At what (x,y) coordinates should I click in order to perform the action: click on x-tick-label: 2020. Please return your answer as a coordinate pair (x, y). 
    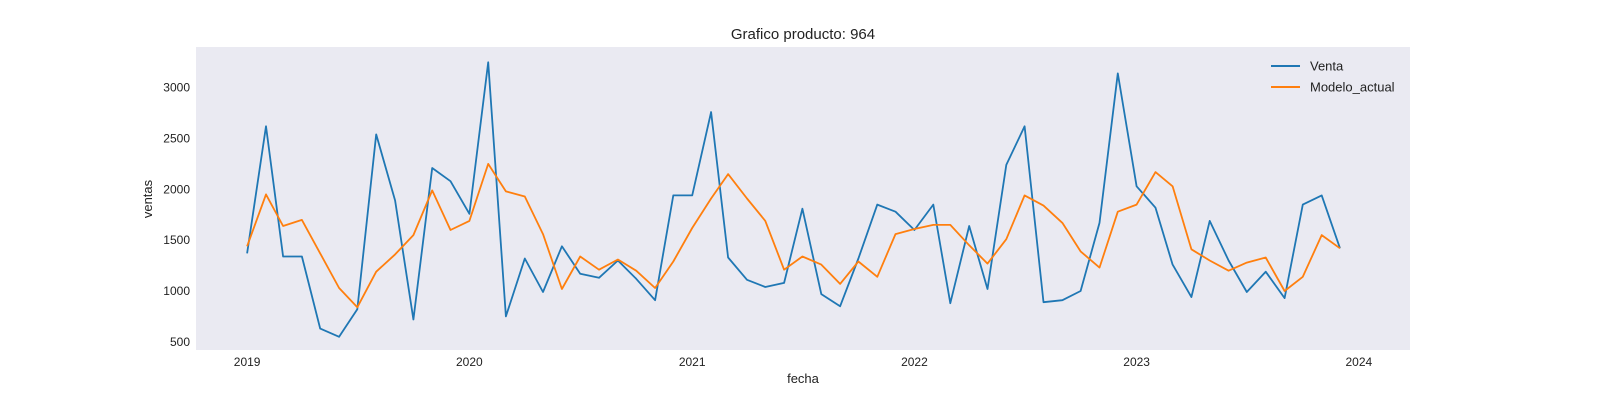
    Looking at the image, I should click on (469, 362).